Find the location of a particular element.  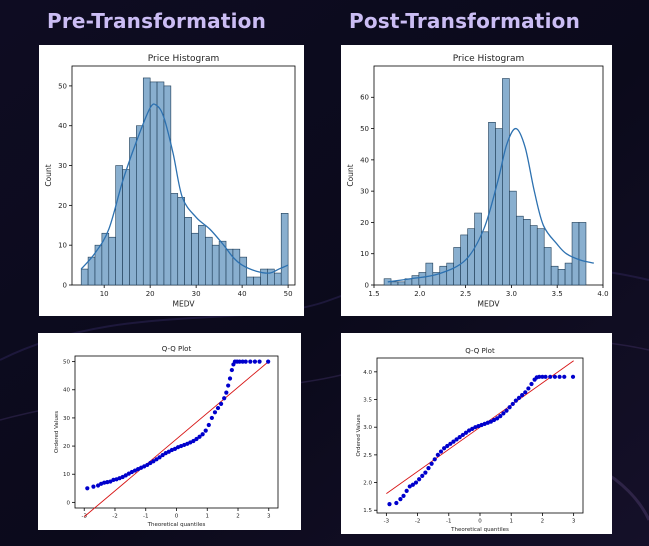

chart-title: Q-Q Plot is located at coordinates (480, 351).